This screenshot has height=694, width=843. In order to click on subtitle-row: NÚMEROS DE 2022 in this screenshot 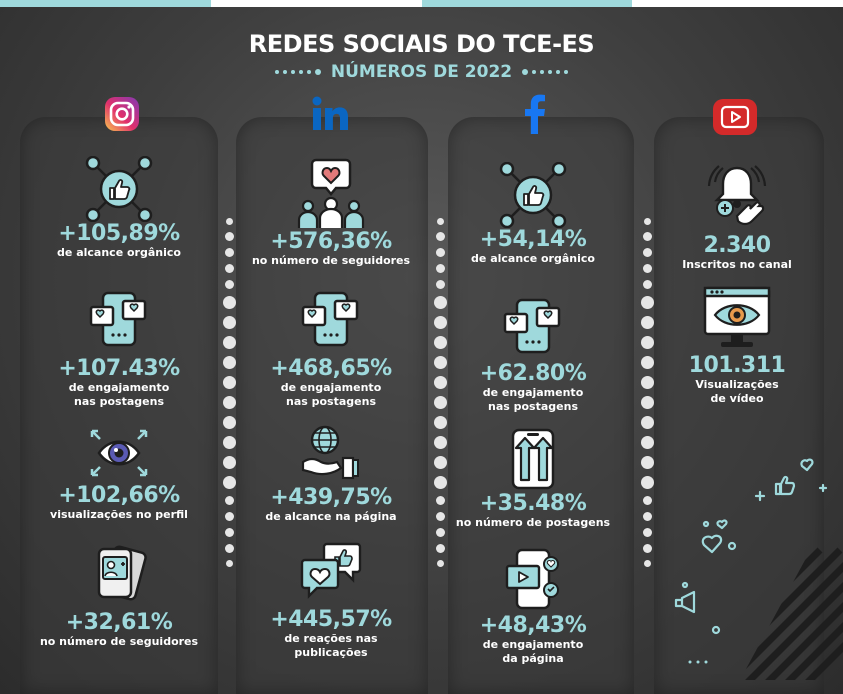, I will do `click(421, 72)`.